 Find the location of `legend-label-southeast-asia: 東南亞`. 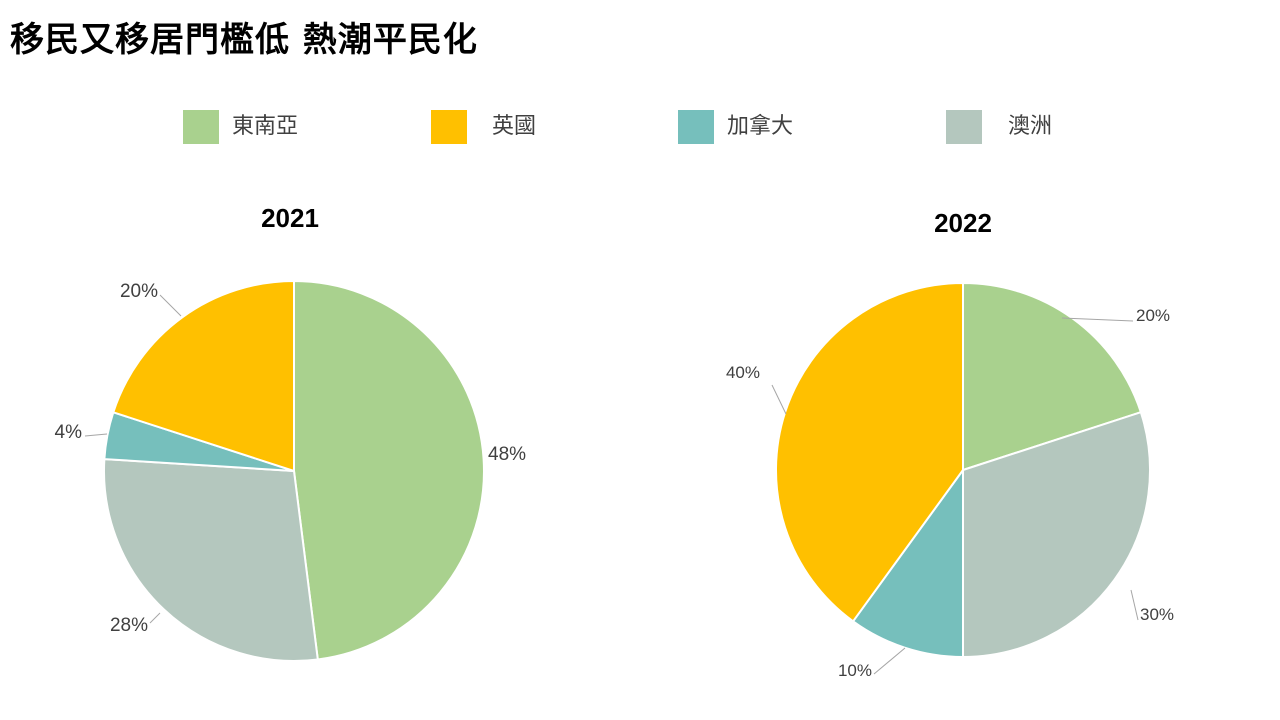

legend-label-southeast-asia: 東南亞 is located at coordinates (265, 126).